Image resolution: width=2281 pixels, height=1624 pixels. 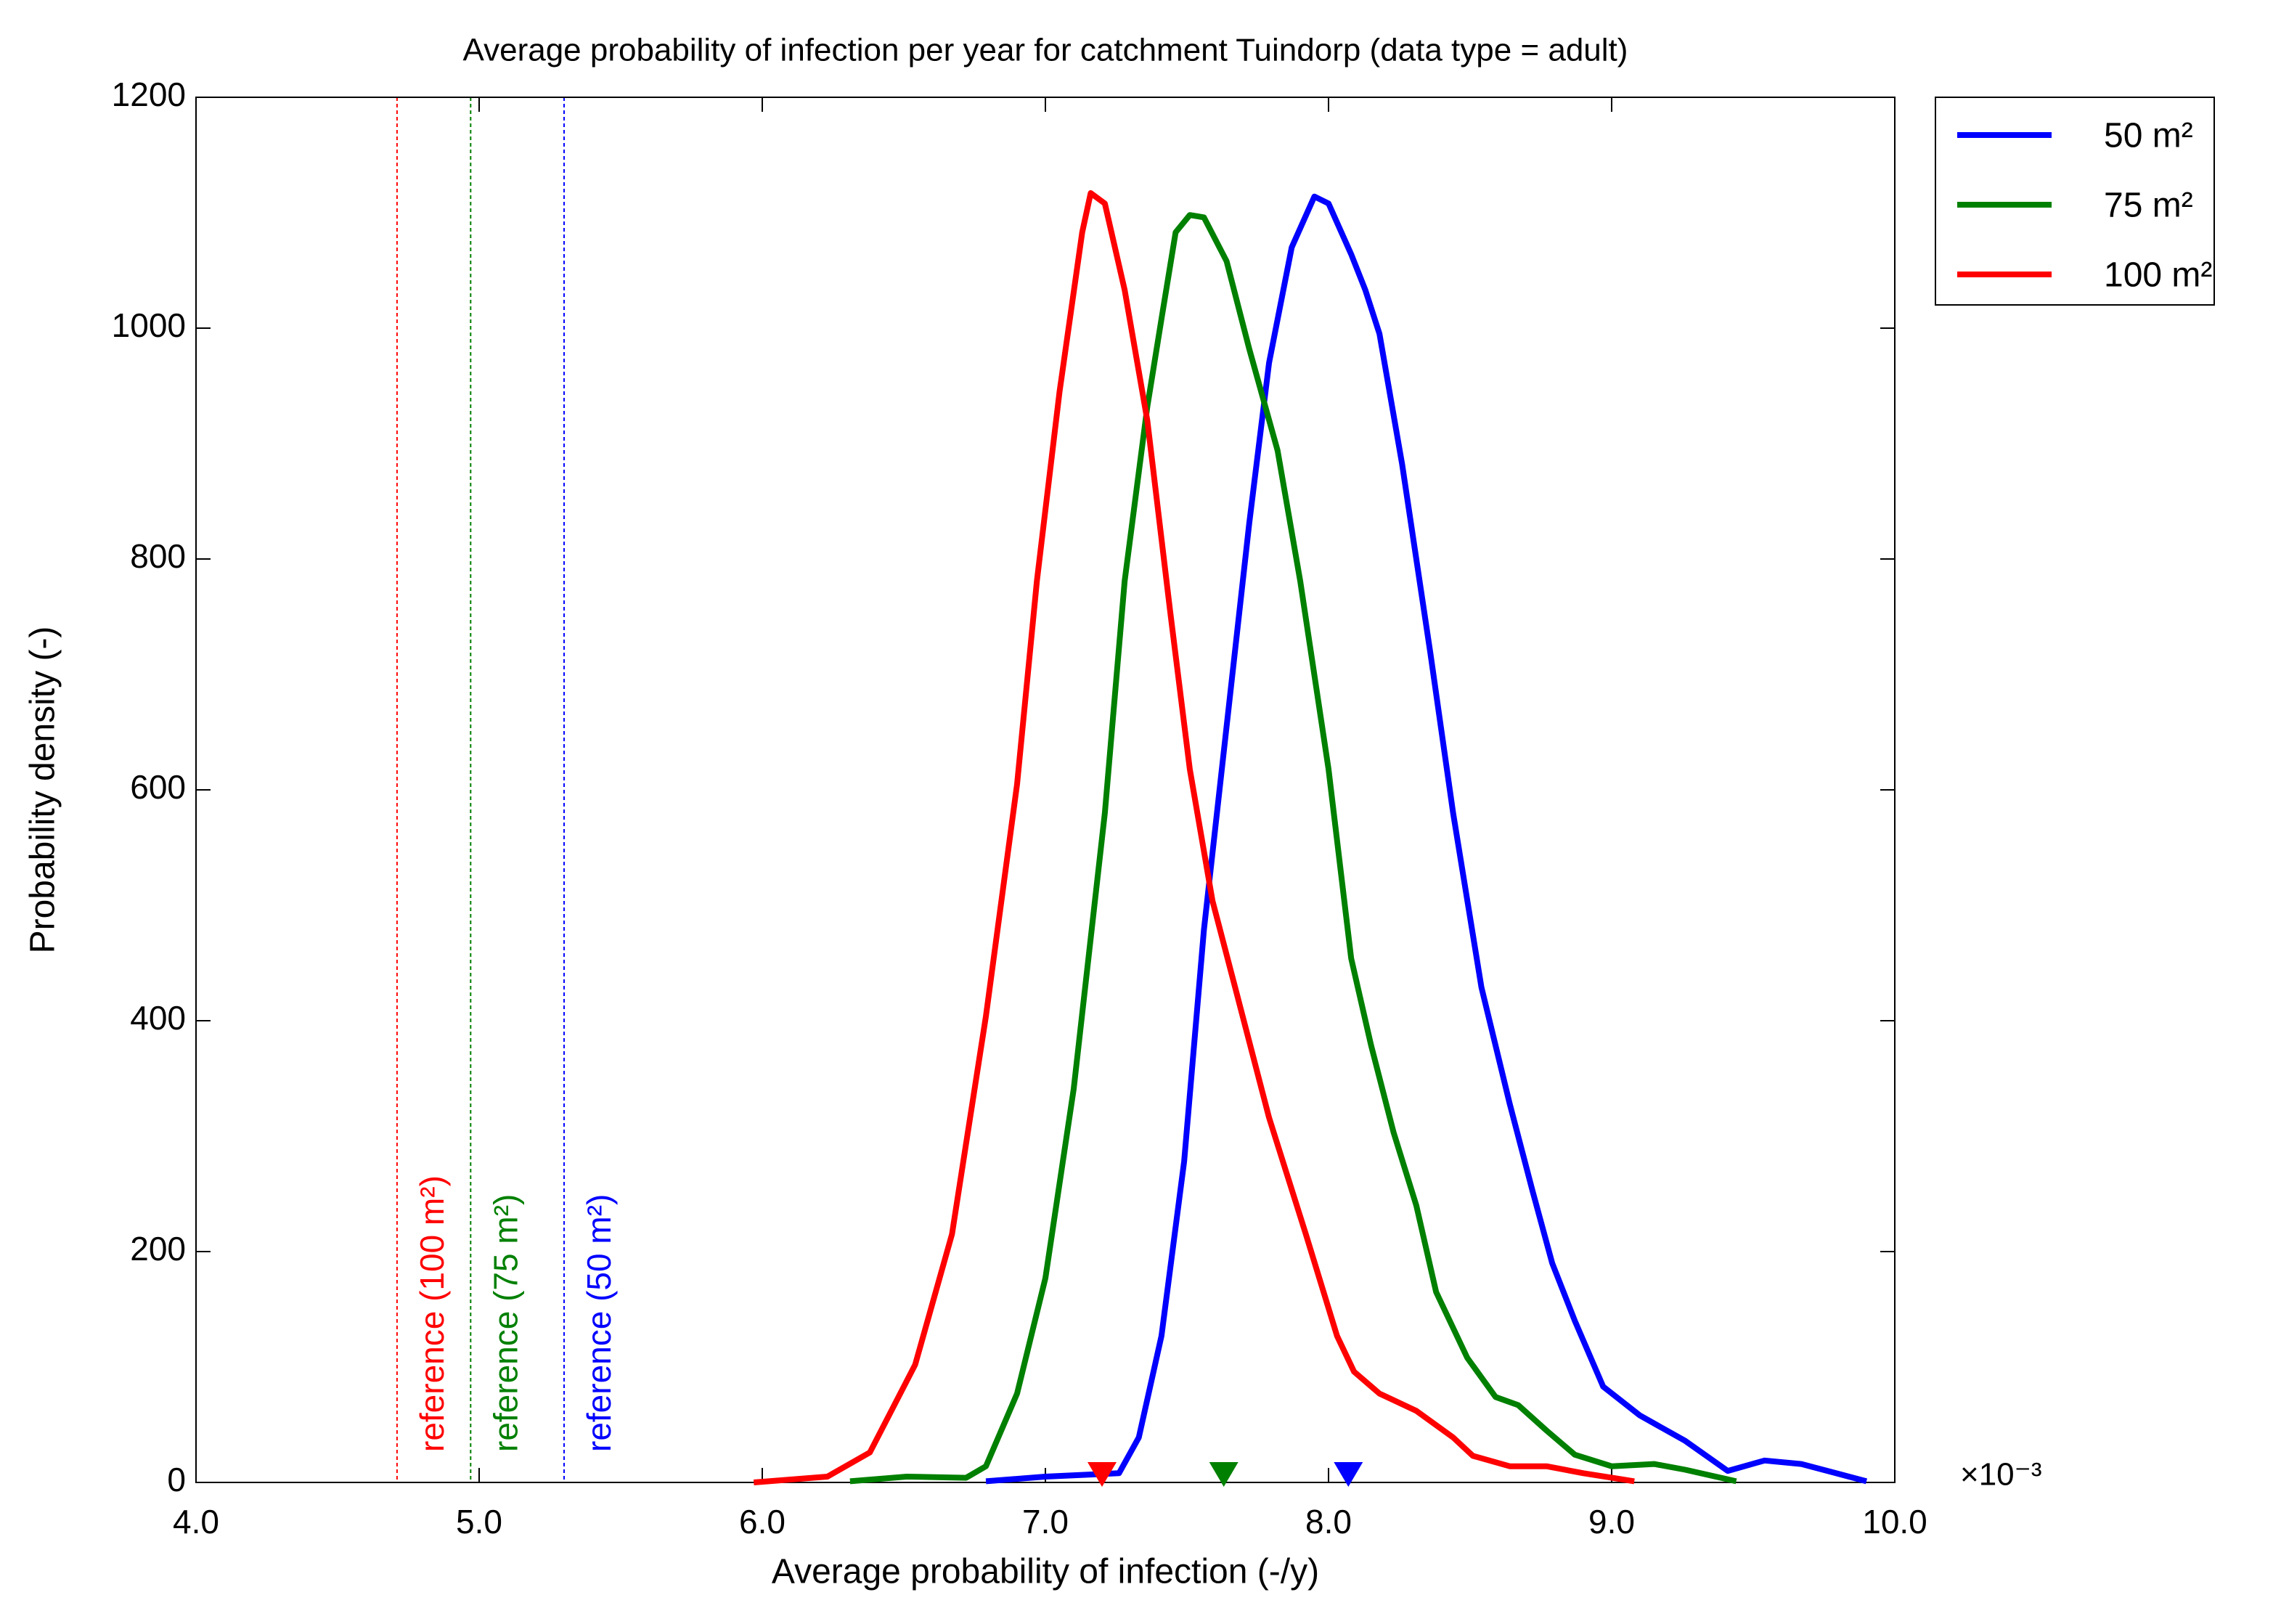 I want to click on legend-label: 50 m², so click(x=2148, y=136).